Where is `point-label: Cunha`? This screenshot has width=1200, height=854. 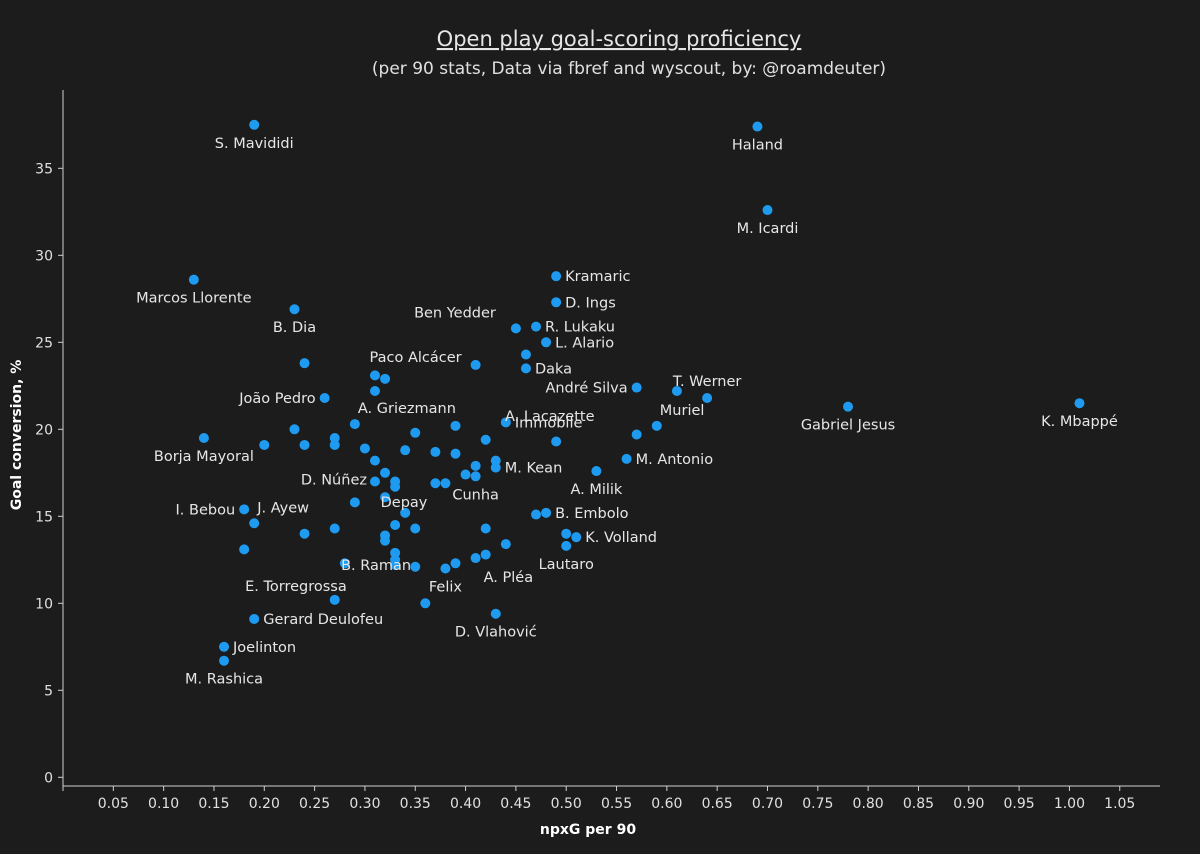 point-label: Cunha is located at coordinates (475, 495).